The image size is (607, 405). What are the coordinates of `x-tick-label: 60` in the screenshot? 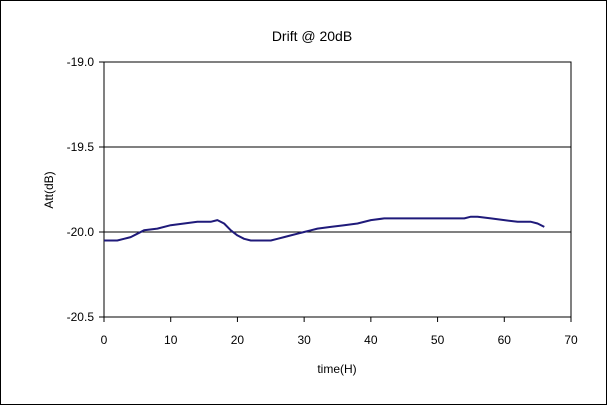 It's located at (505, 340).